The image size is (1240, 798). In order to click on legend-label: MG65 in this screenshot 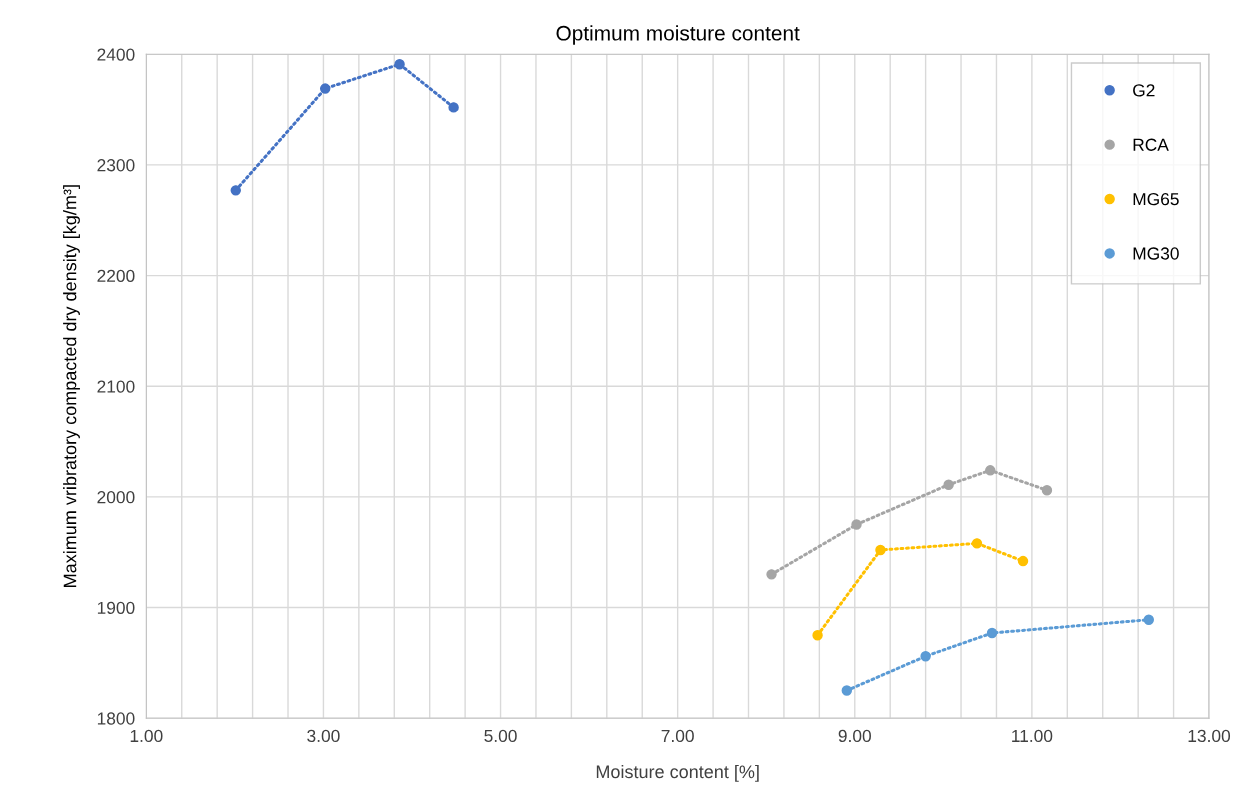, I will do `click(1156, 199)`.